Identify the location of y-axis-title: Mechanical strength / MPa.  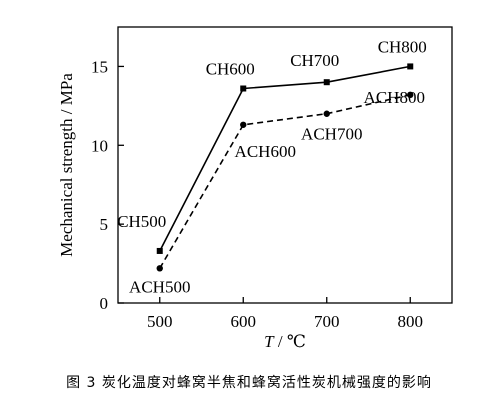
(66, 165).